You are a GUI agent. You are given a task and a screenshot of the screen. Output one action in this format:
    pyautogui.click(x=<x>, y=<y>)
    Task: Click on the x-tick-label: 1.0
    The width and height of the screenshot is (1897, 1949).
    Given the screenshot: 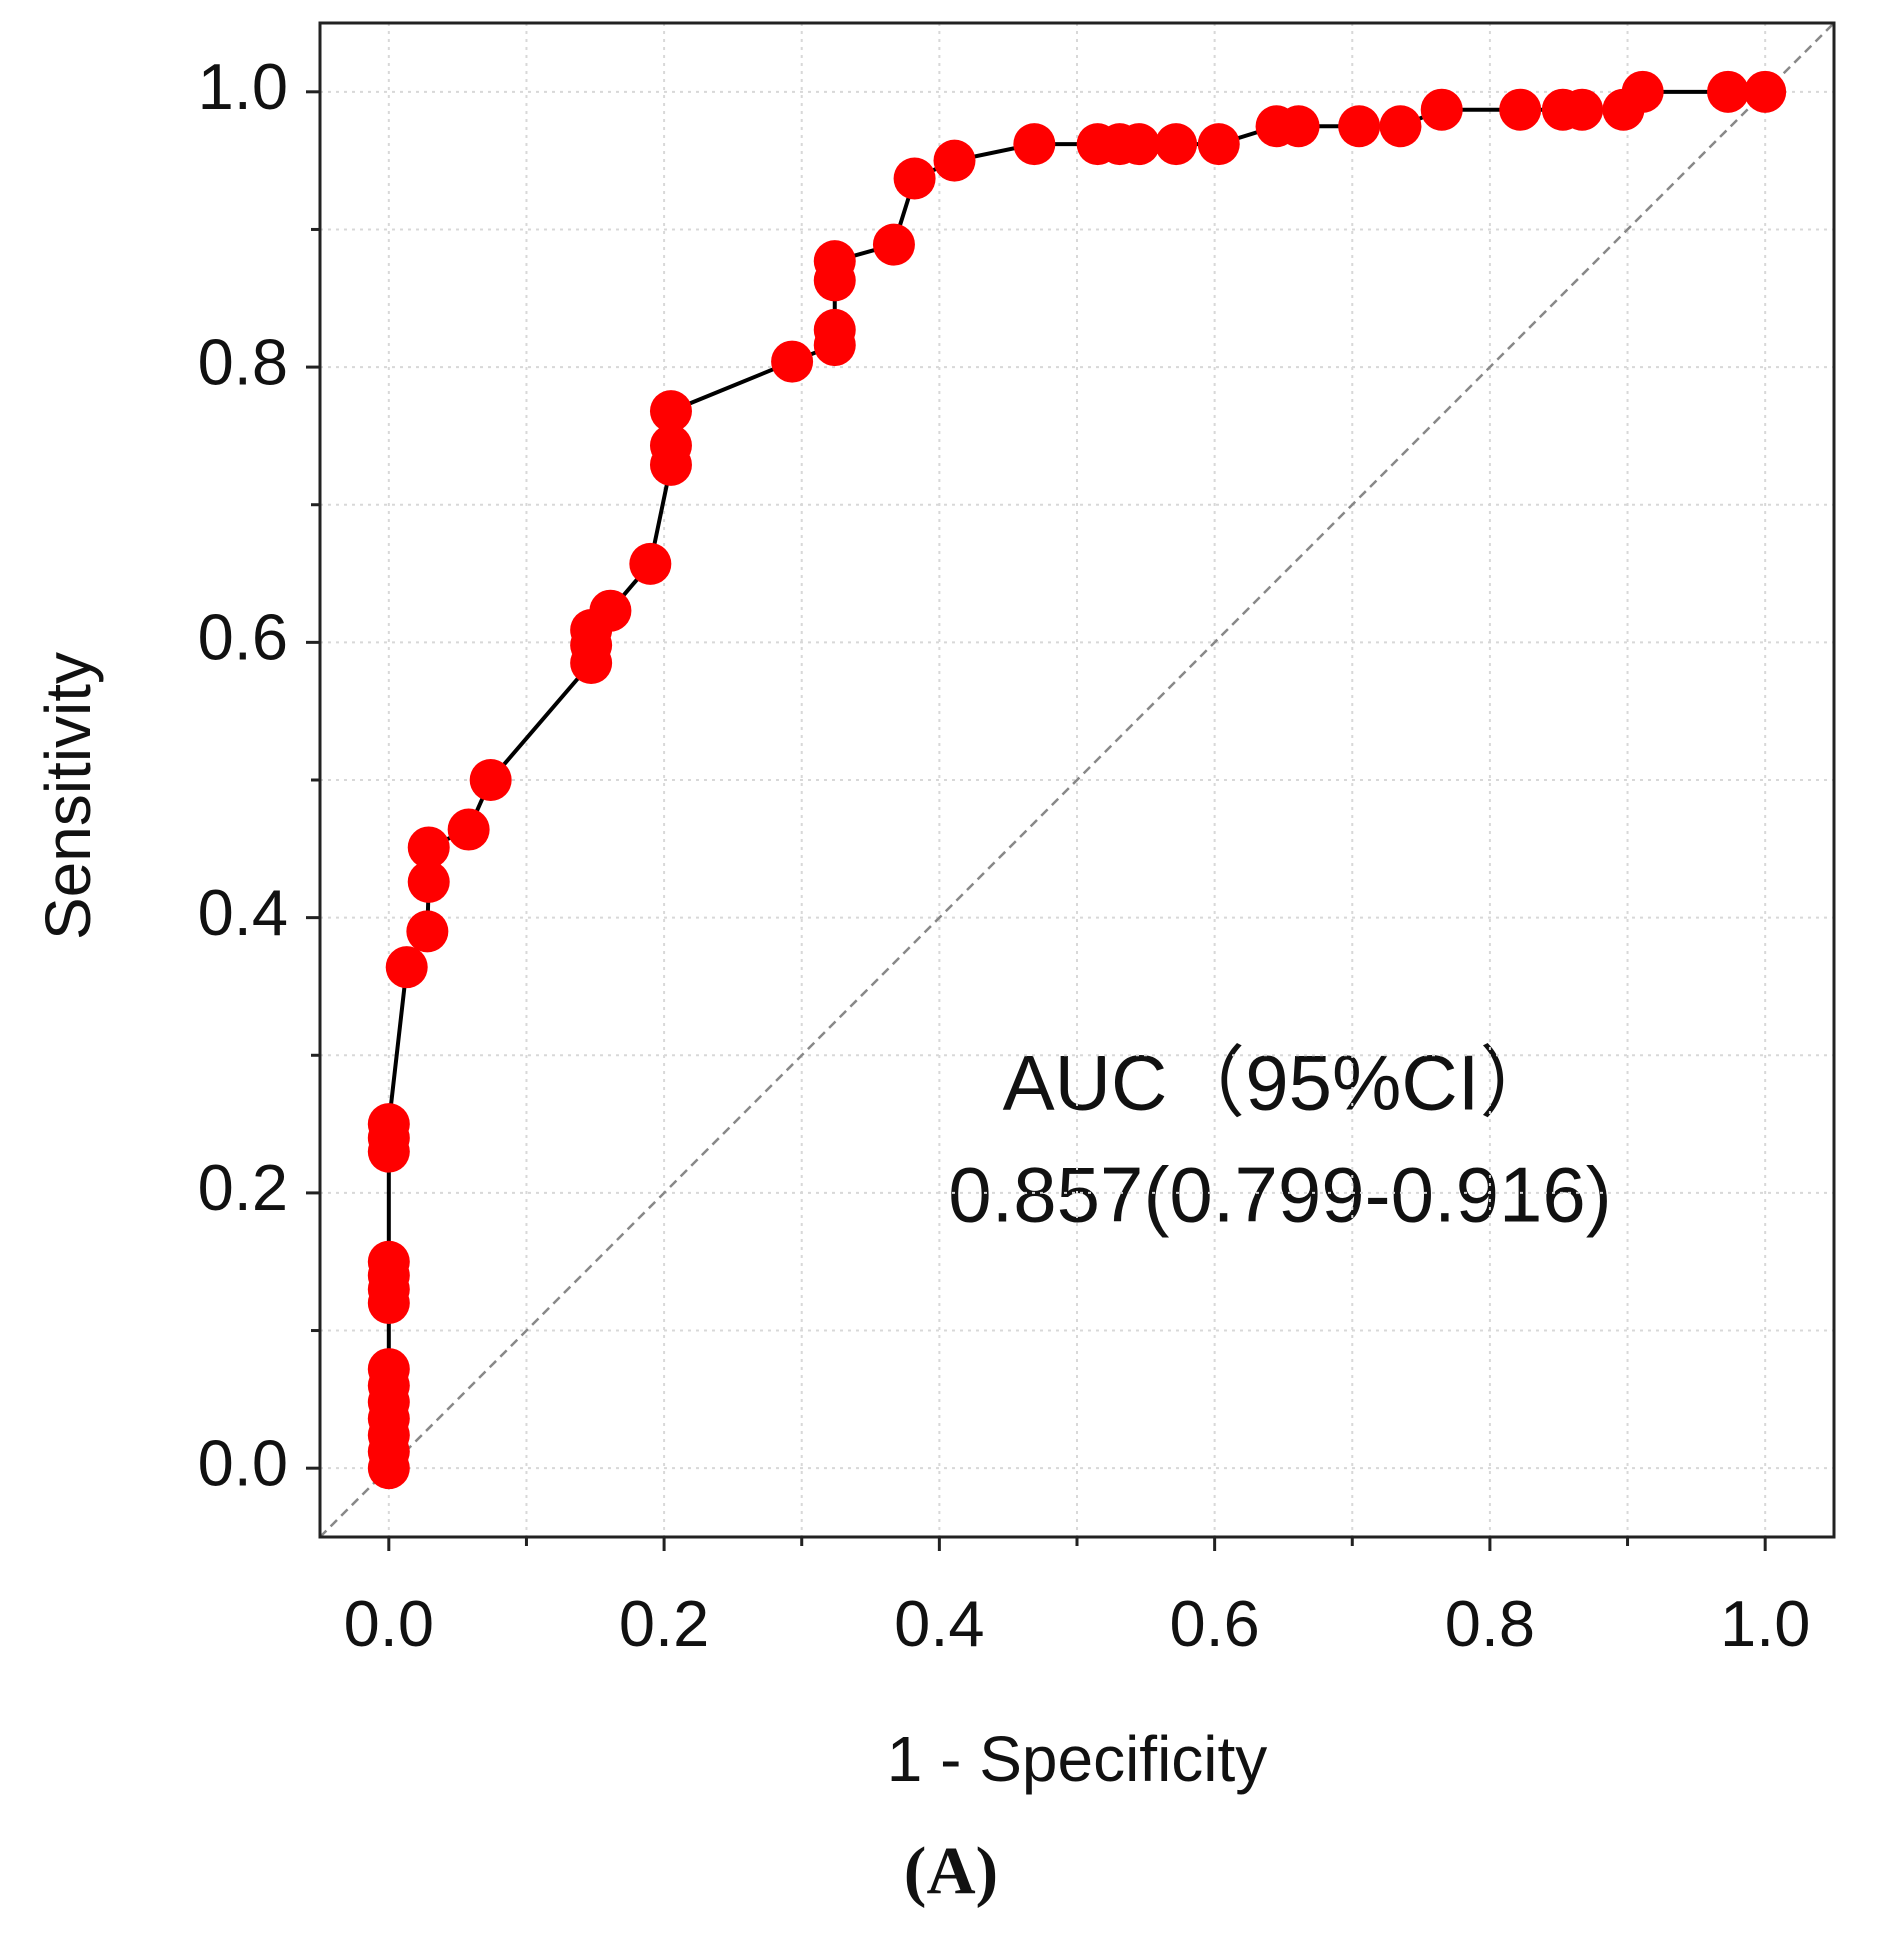 What is the action you would take?
    pyautogui.click(x=1765, y=1623)
    